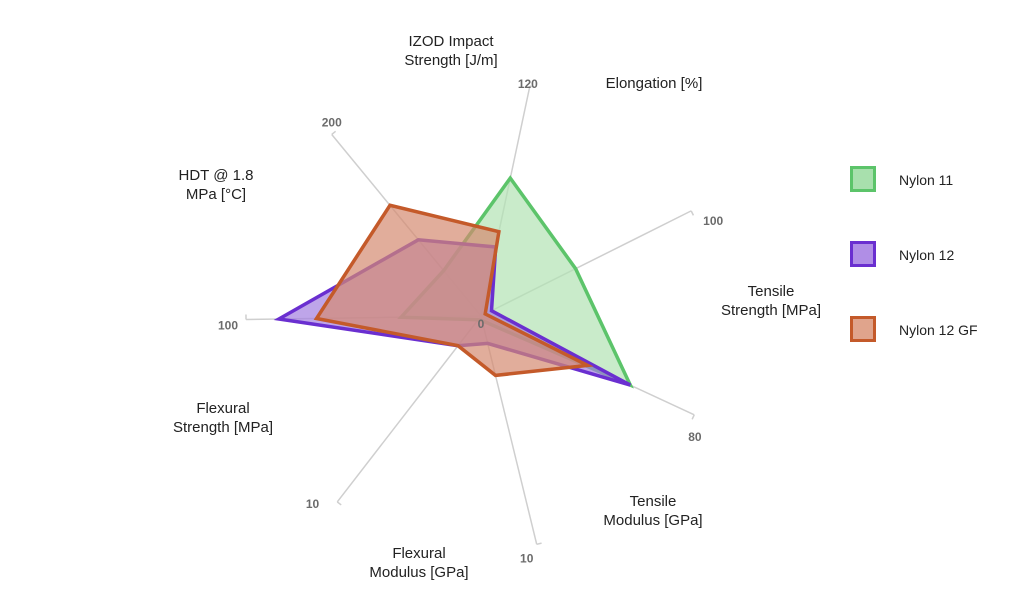 This screenshot has width=1024, height=605. Describe the element at coordinates (334, 133) in the screenshot. I see `axis-end-tick-hdt-1-8-mpa-c` at that location.